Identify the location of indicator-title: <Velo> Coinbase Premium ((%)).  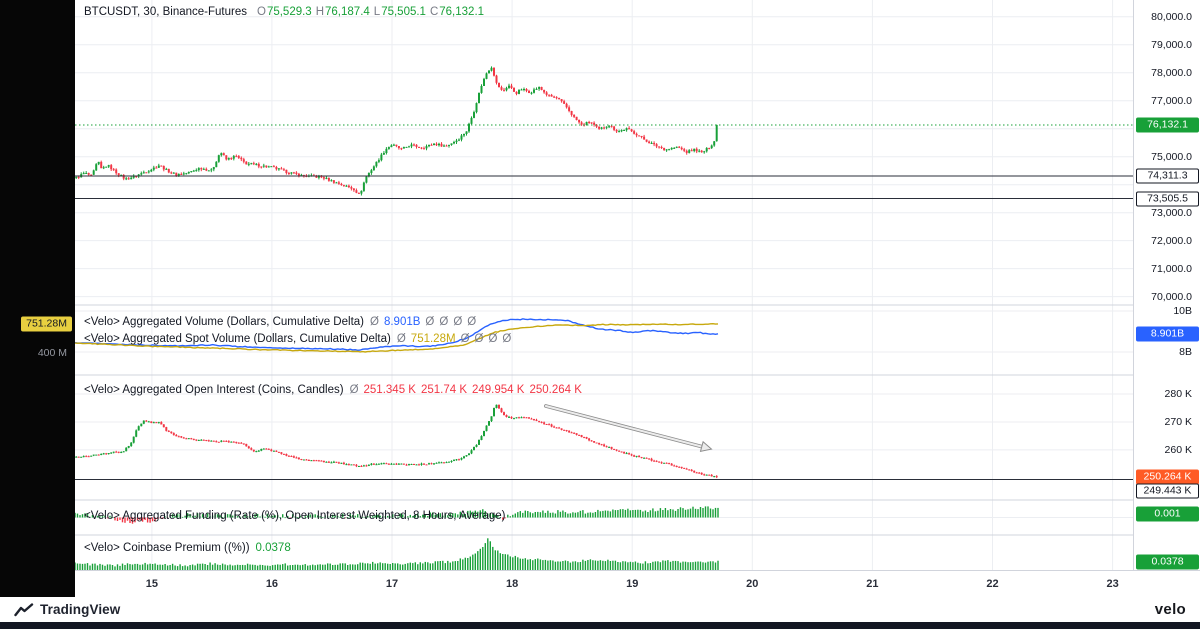
(167, 548).